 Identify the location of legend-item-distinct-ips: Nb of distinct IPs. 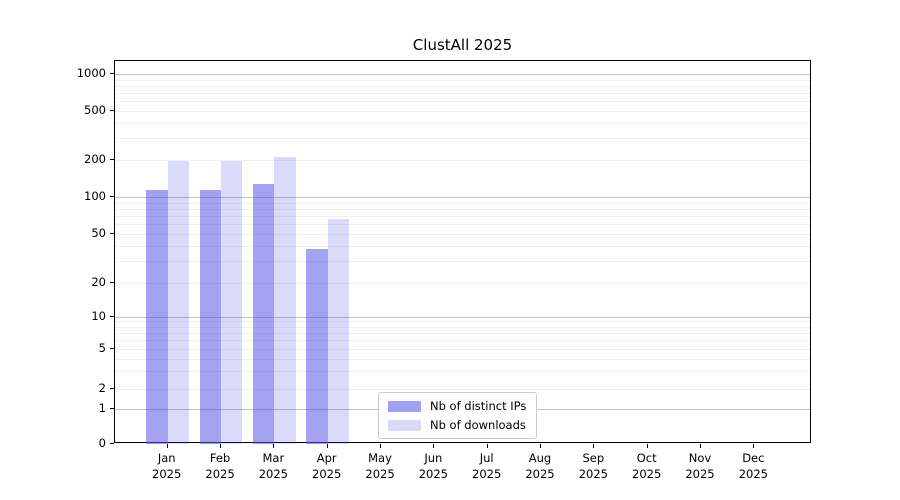
(457, 406).